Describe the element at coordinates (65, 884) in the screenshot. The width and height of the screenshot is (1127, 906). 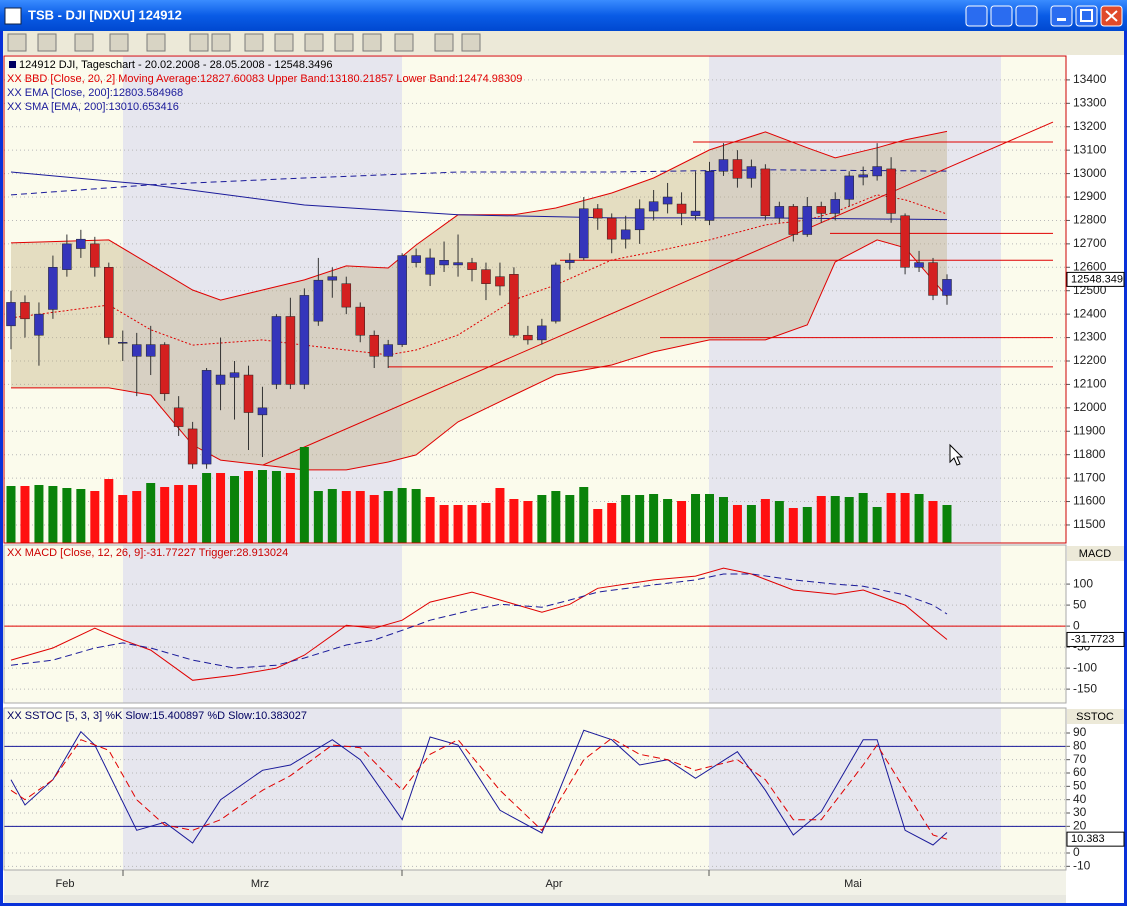
I see `x-tick-label: Feb` at that location.